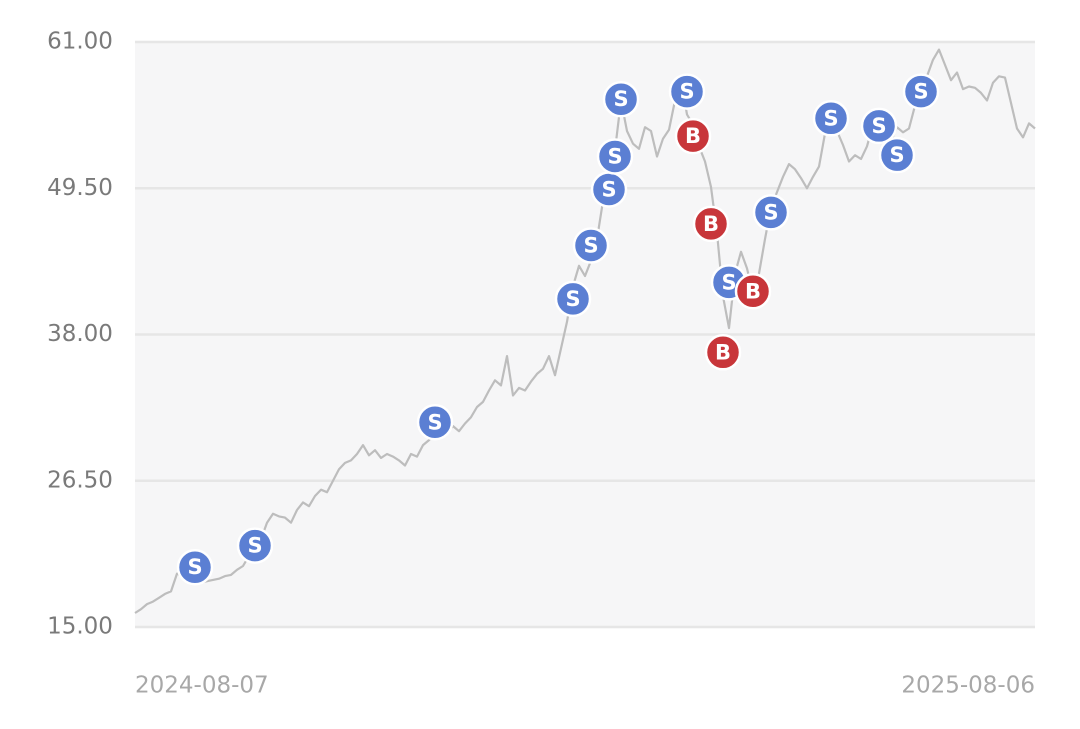 The height and width of the screenshot is (729, 1080). Describe the element at coordinates (80, 480) in the screenshot. I see `y-tick-label: 26.50` at that location.